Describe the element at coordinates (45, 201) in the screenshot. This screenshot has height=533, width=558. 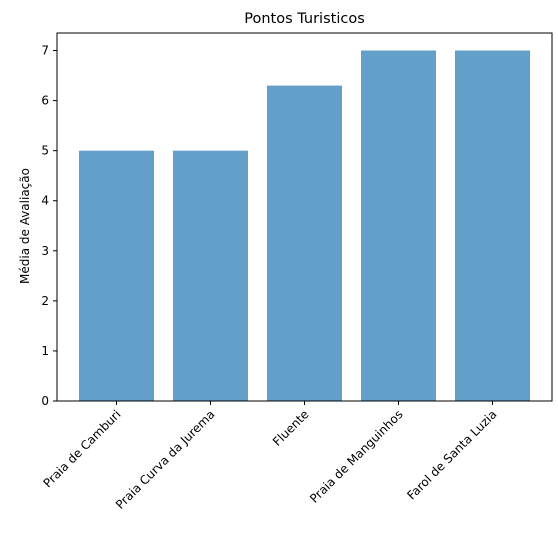
I see `y-tick-label: 4` at that location.